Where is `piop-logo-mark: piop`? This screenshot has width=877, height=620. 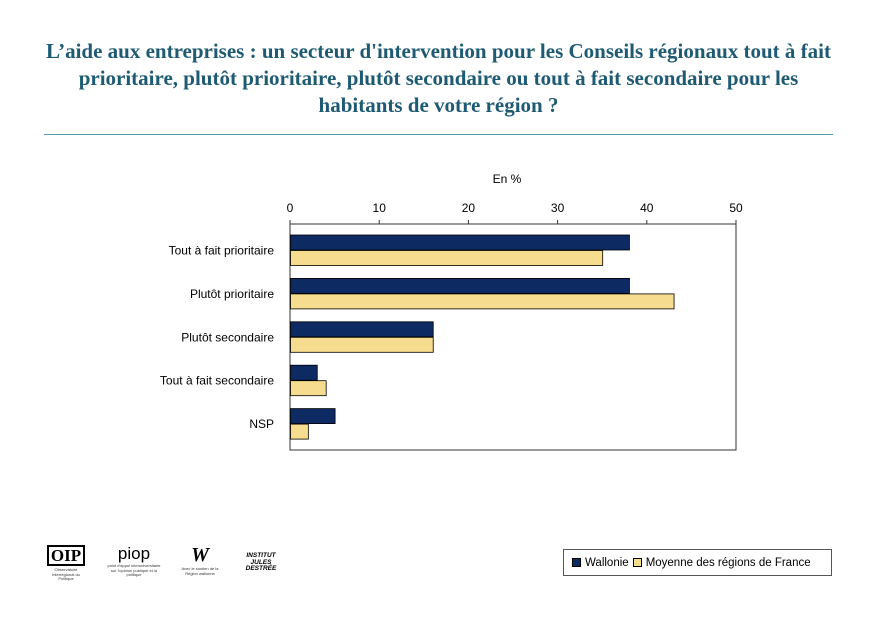
piop-logo-mark: piop is located at coordinates (134, 553).